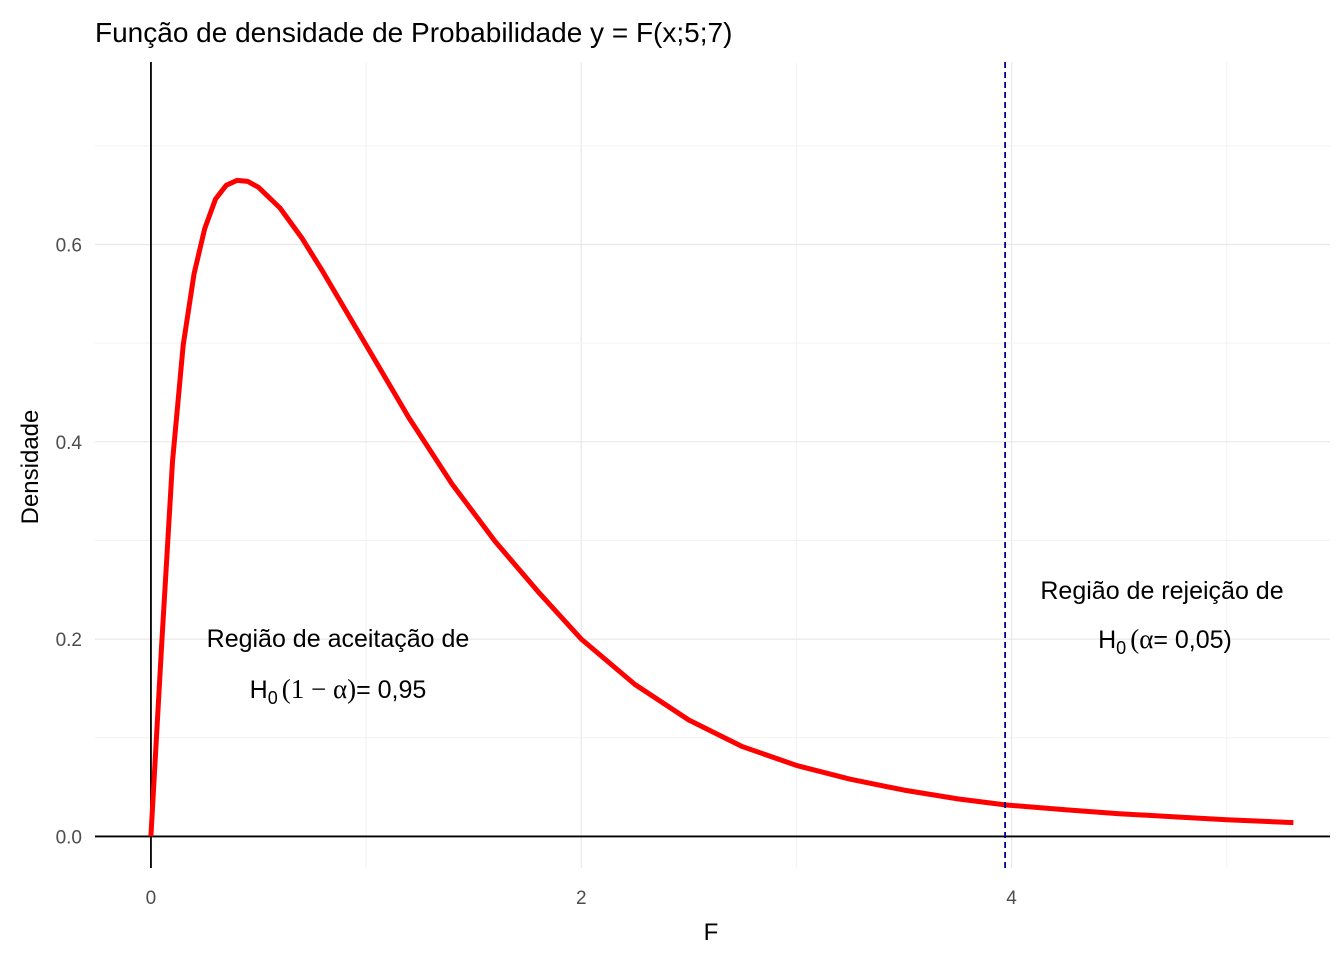 The width and height of the screenshot is (1344, 960). What do you see at coordinates (319, 689) in the screenshot?
I see `accept-expression: (1 − α)` at bounding box center [319, 689].